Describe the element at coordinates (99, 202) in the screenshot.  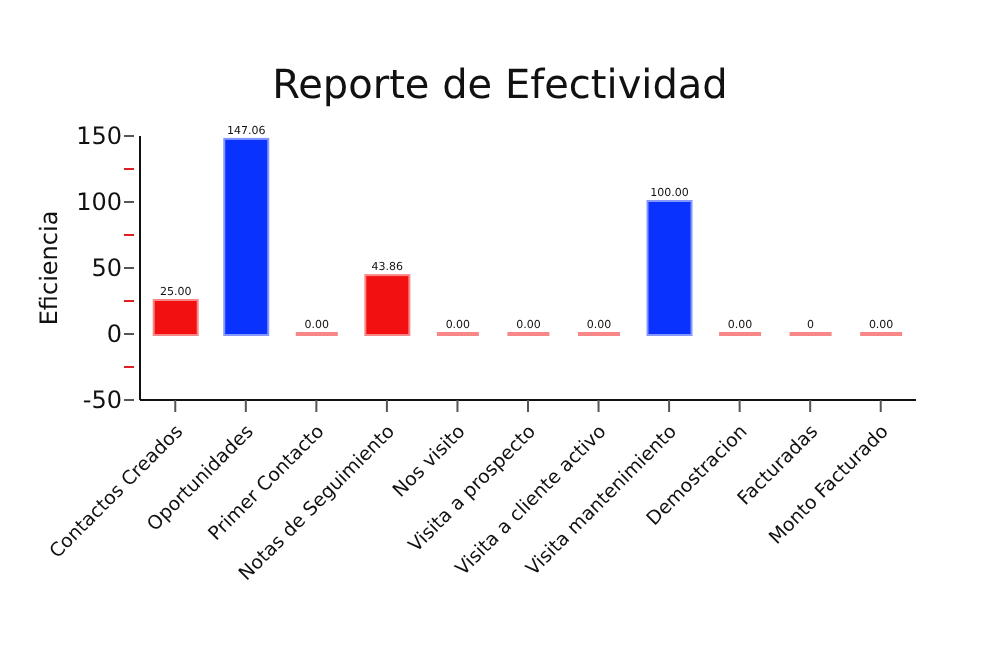
I see `y-tick-label: 100` at that location.